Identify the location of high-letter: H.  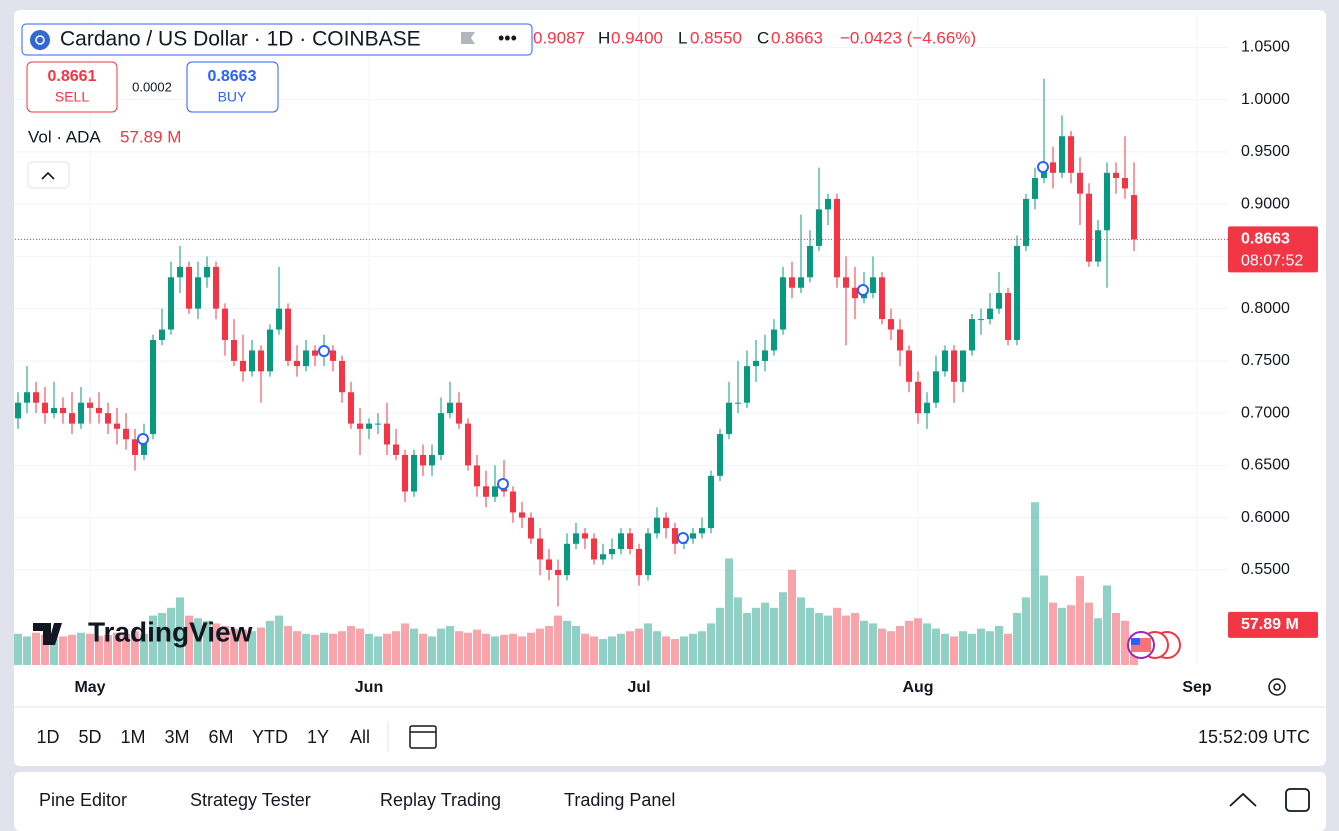
(604, 37).